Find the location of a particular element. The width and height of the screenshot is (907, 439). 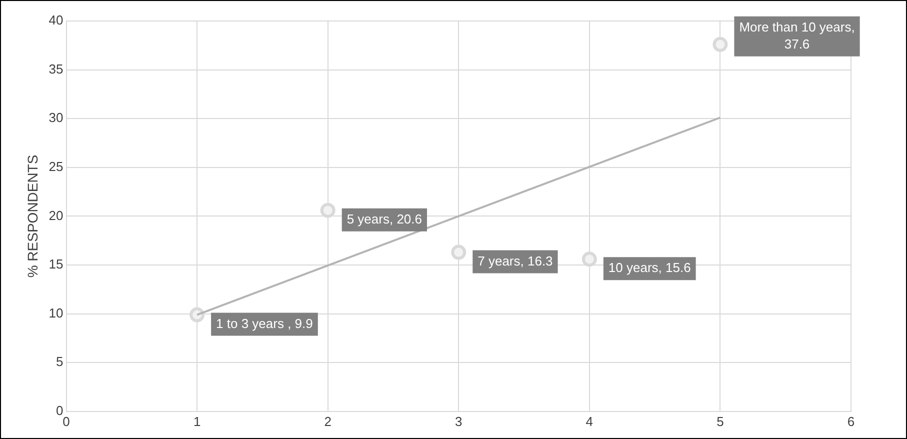

y-tick-label: 20 is located at coordinates (56, 215).